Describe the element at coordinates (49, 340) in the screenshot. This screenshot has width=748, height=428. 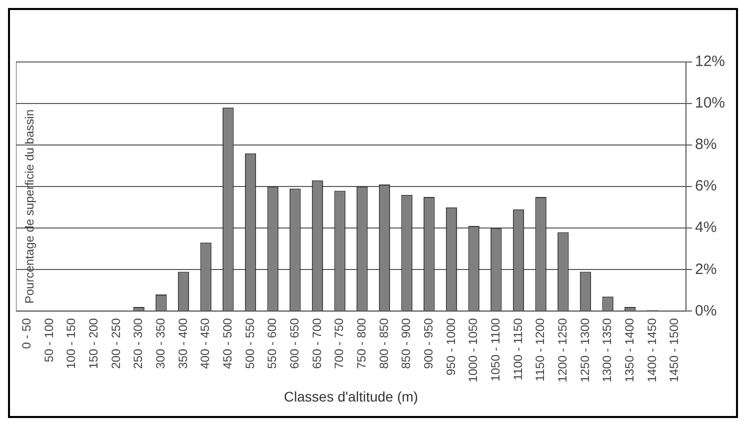
I see `x-tick-label: 50 - 100` at that location.